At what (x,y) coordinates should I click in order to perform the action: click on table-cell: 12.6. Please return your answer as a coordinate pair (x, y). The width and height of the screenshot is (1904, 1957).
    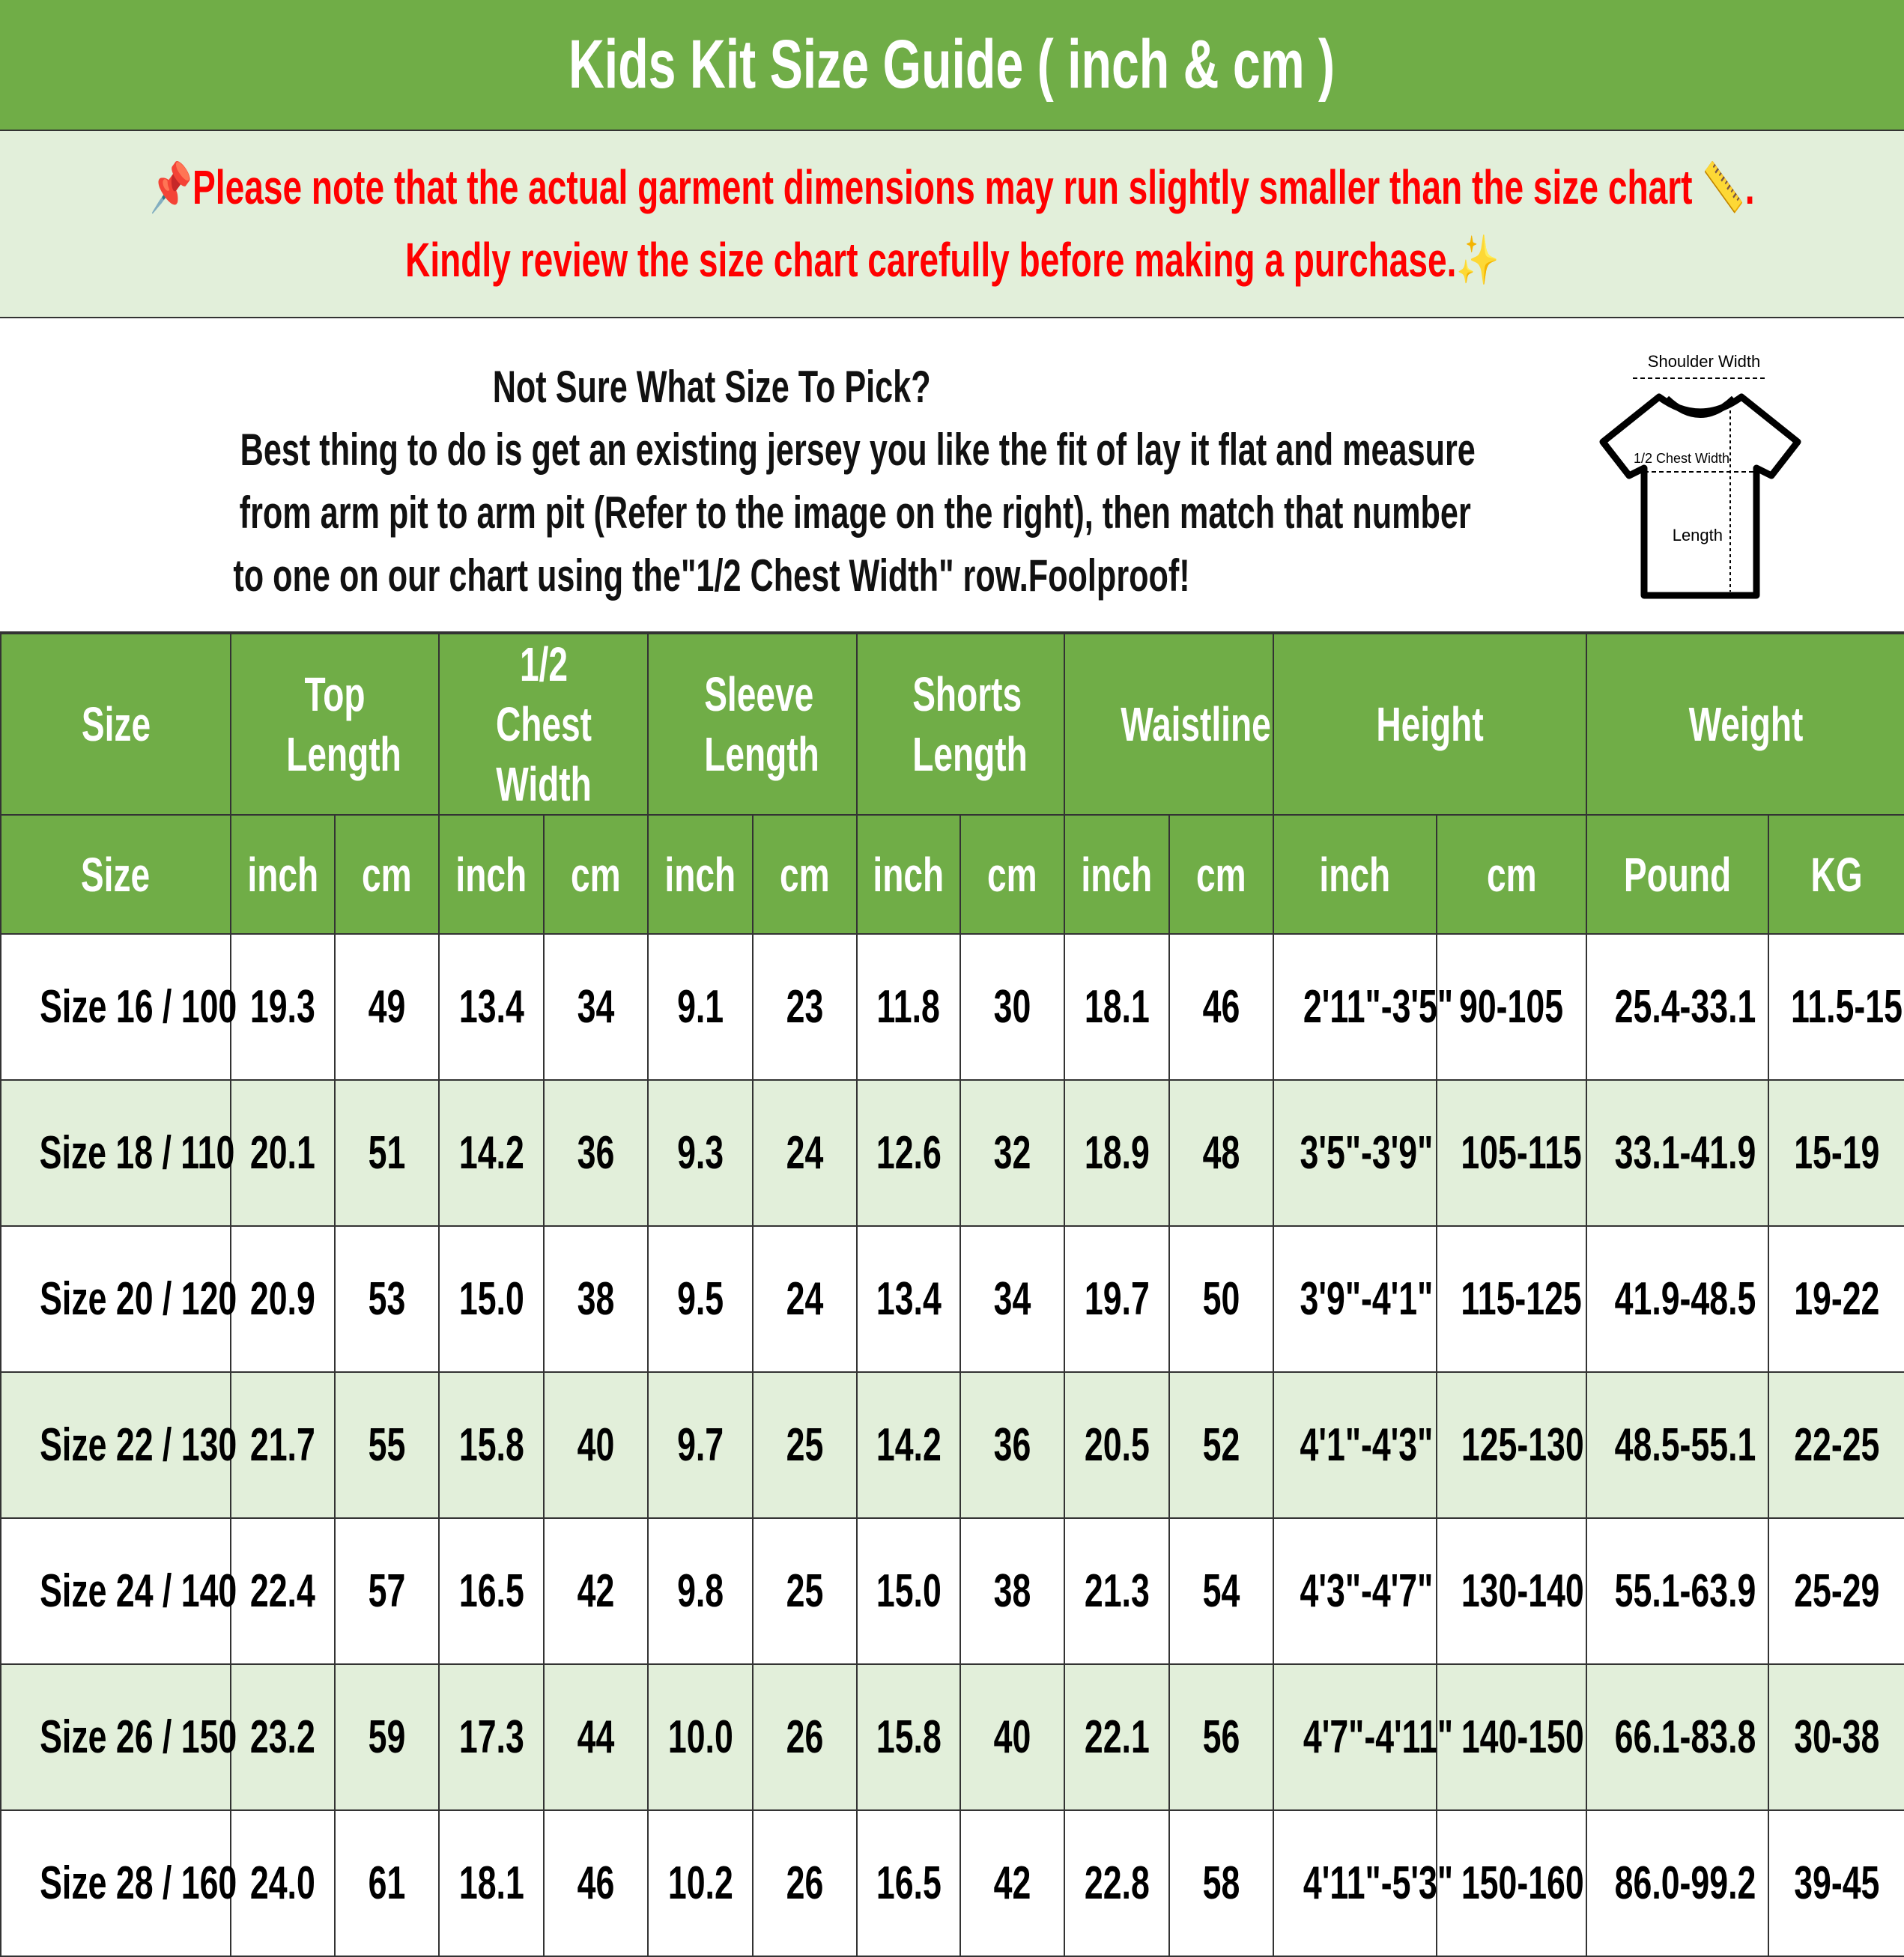
    Looking at the image, I should click on (908, 1153).